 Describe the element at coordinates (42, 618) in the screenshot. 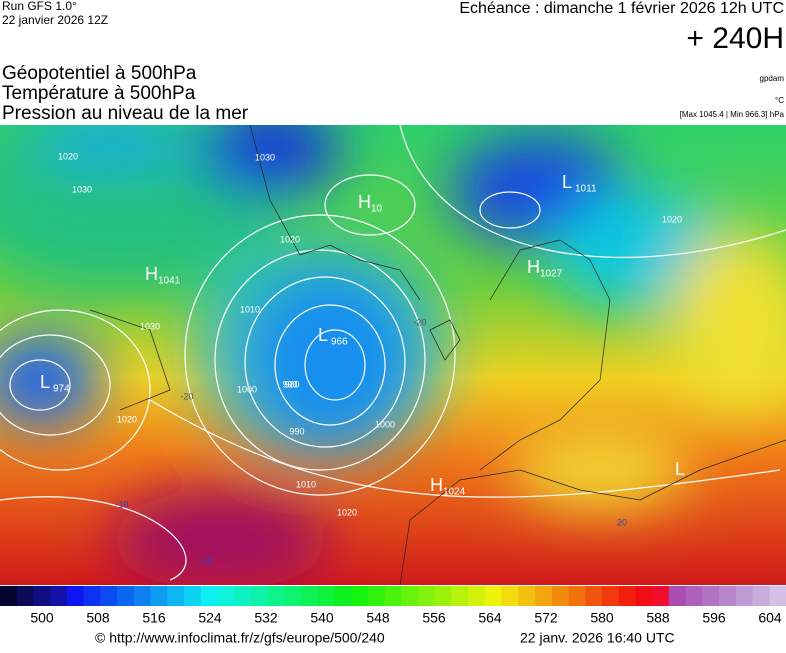

I see `colorbar-tick-label: 500` at that location.